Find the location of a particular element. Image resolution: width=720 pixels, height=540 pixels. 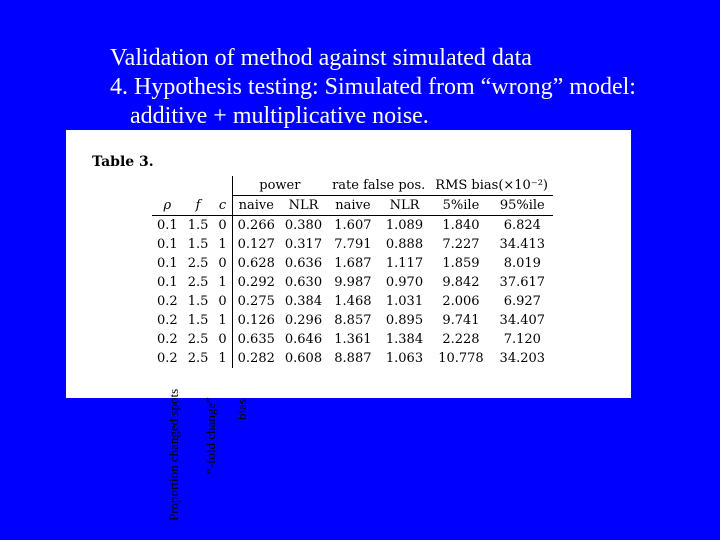

col-power-nlr: NLR is located at coordinates (303, 205).